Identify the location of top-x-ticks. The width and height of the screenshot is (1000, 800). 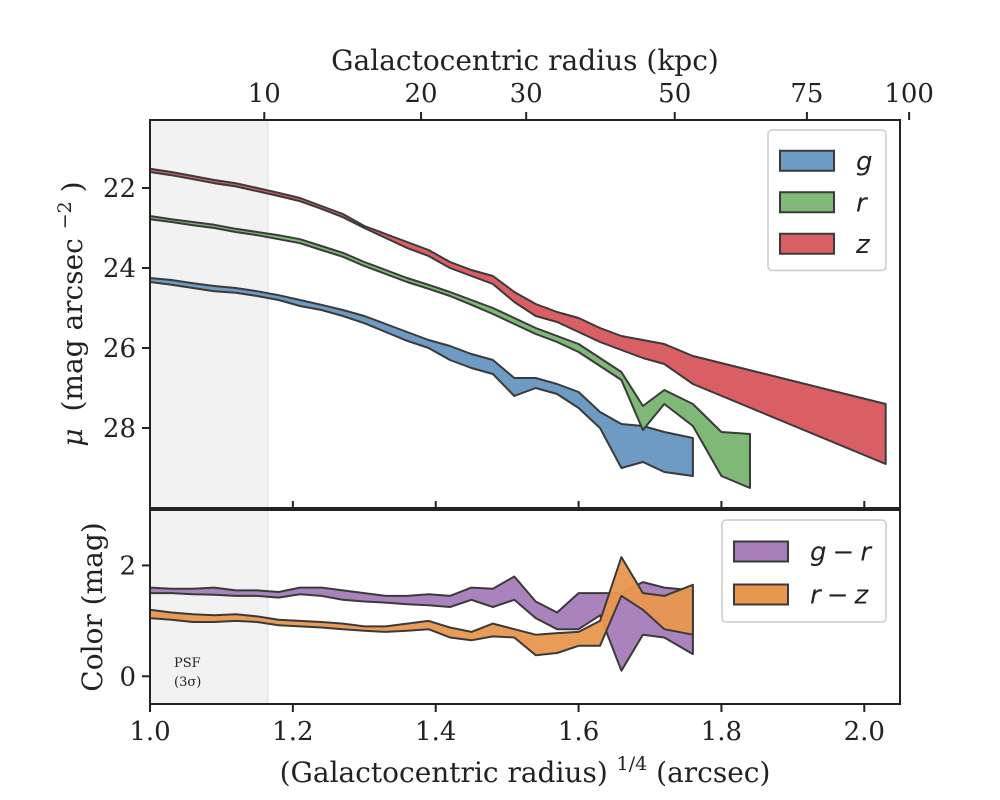
(507, 504).